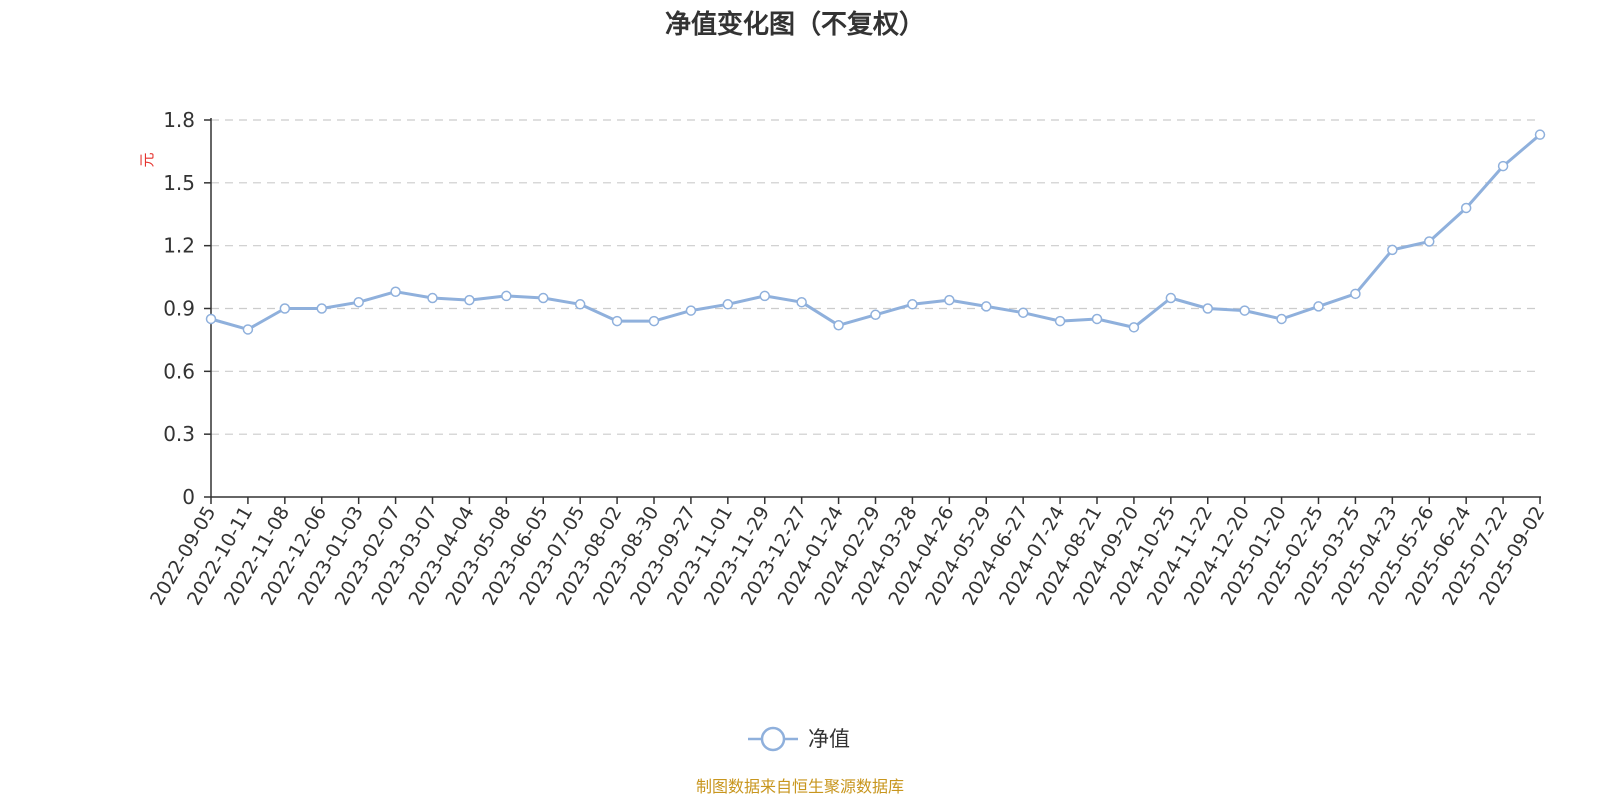 The image size is (1600, 800). I want to click on legend-marker-swatch, so click(773, 739).